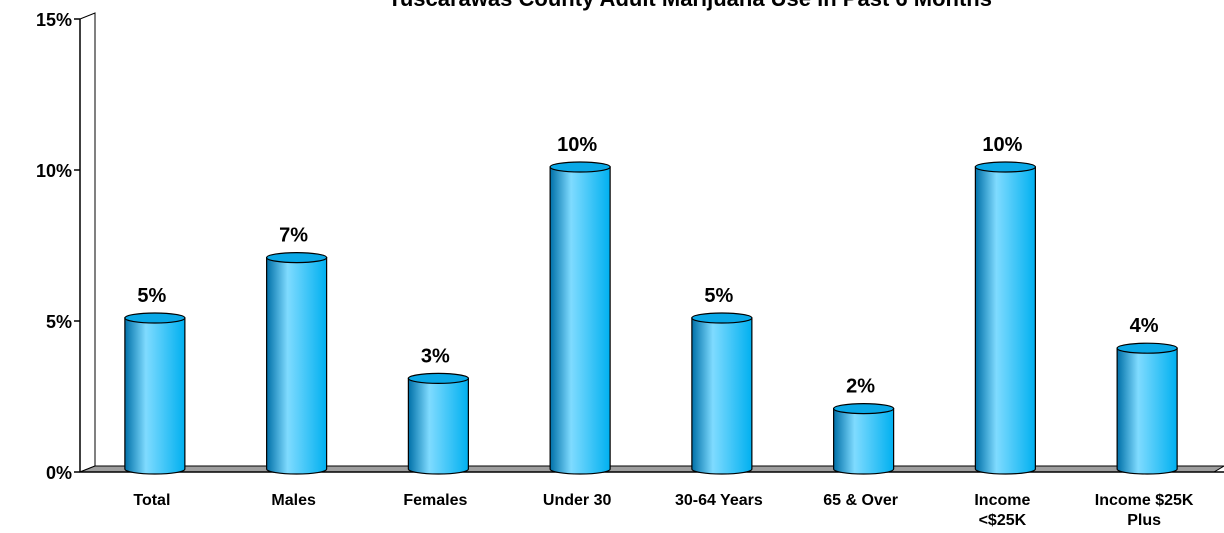 The height and width of the screenshot is (533, 1224). What do you see at coordinates (151, 500) in the screenshot?
I see `x-tick-label: Total` at bounding box center [151, 500].